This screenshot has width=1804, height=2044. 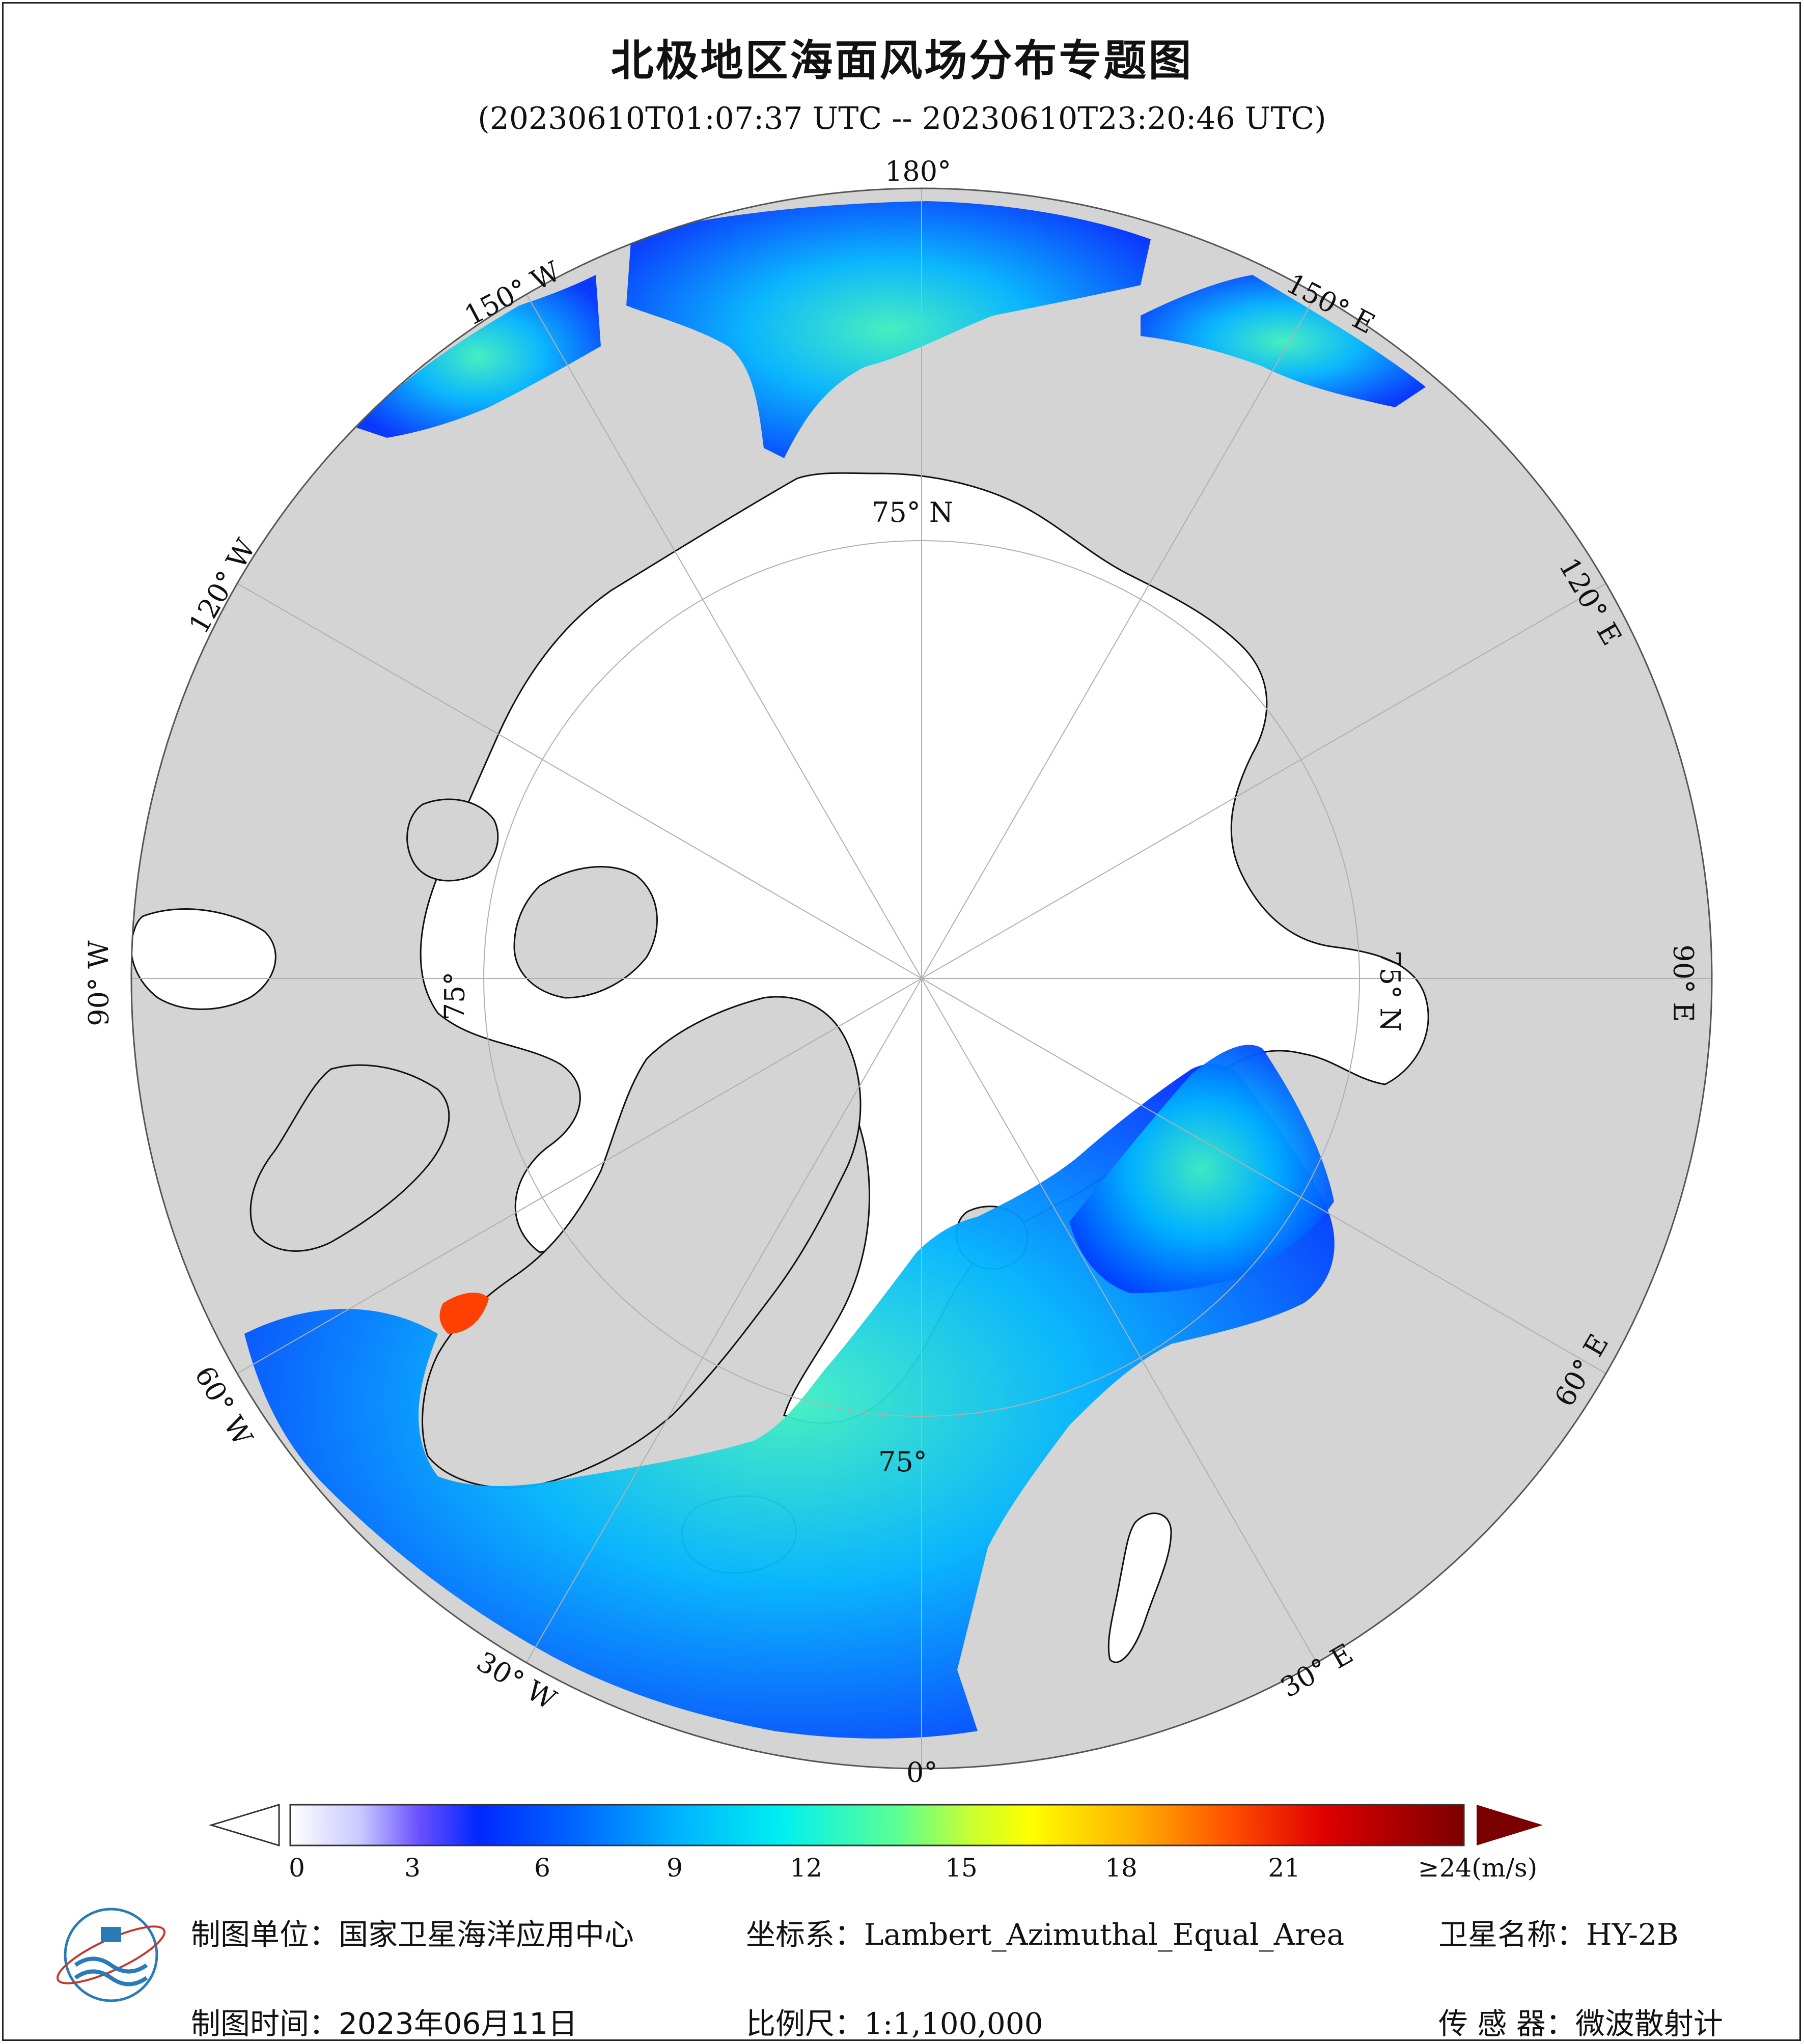 I want to click on footer-satellite: 卫星名称：HY-2B, so click(x=1558, y=1932).